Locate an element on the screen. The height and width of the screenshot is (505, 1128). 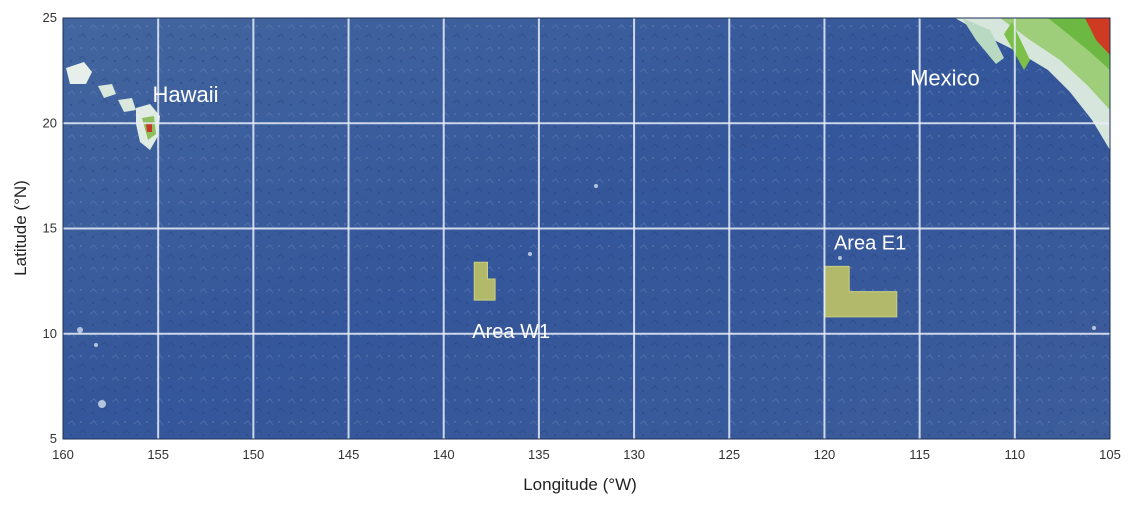
y-axis-label: Latitude (°N) is located at coordinates (20, 228).